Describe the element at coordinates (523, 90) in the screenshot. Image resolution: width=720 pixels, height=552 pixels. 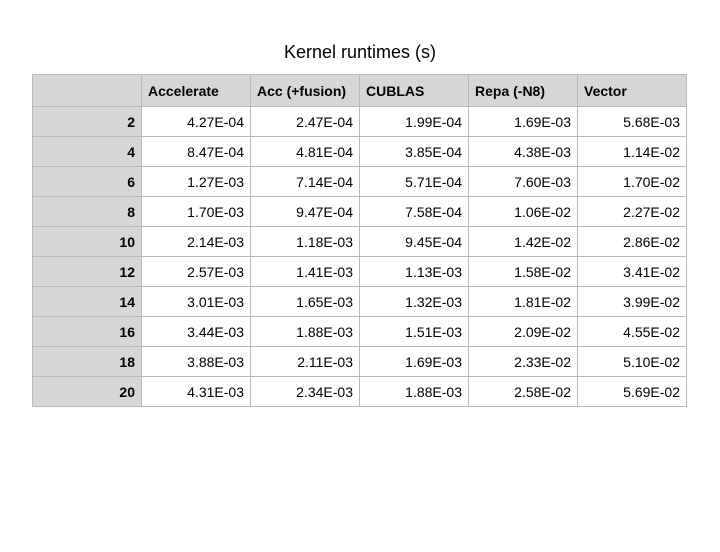
I see `column-header: Repa (-N8)` at that location.